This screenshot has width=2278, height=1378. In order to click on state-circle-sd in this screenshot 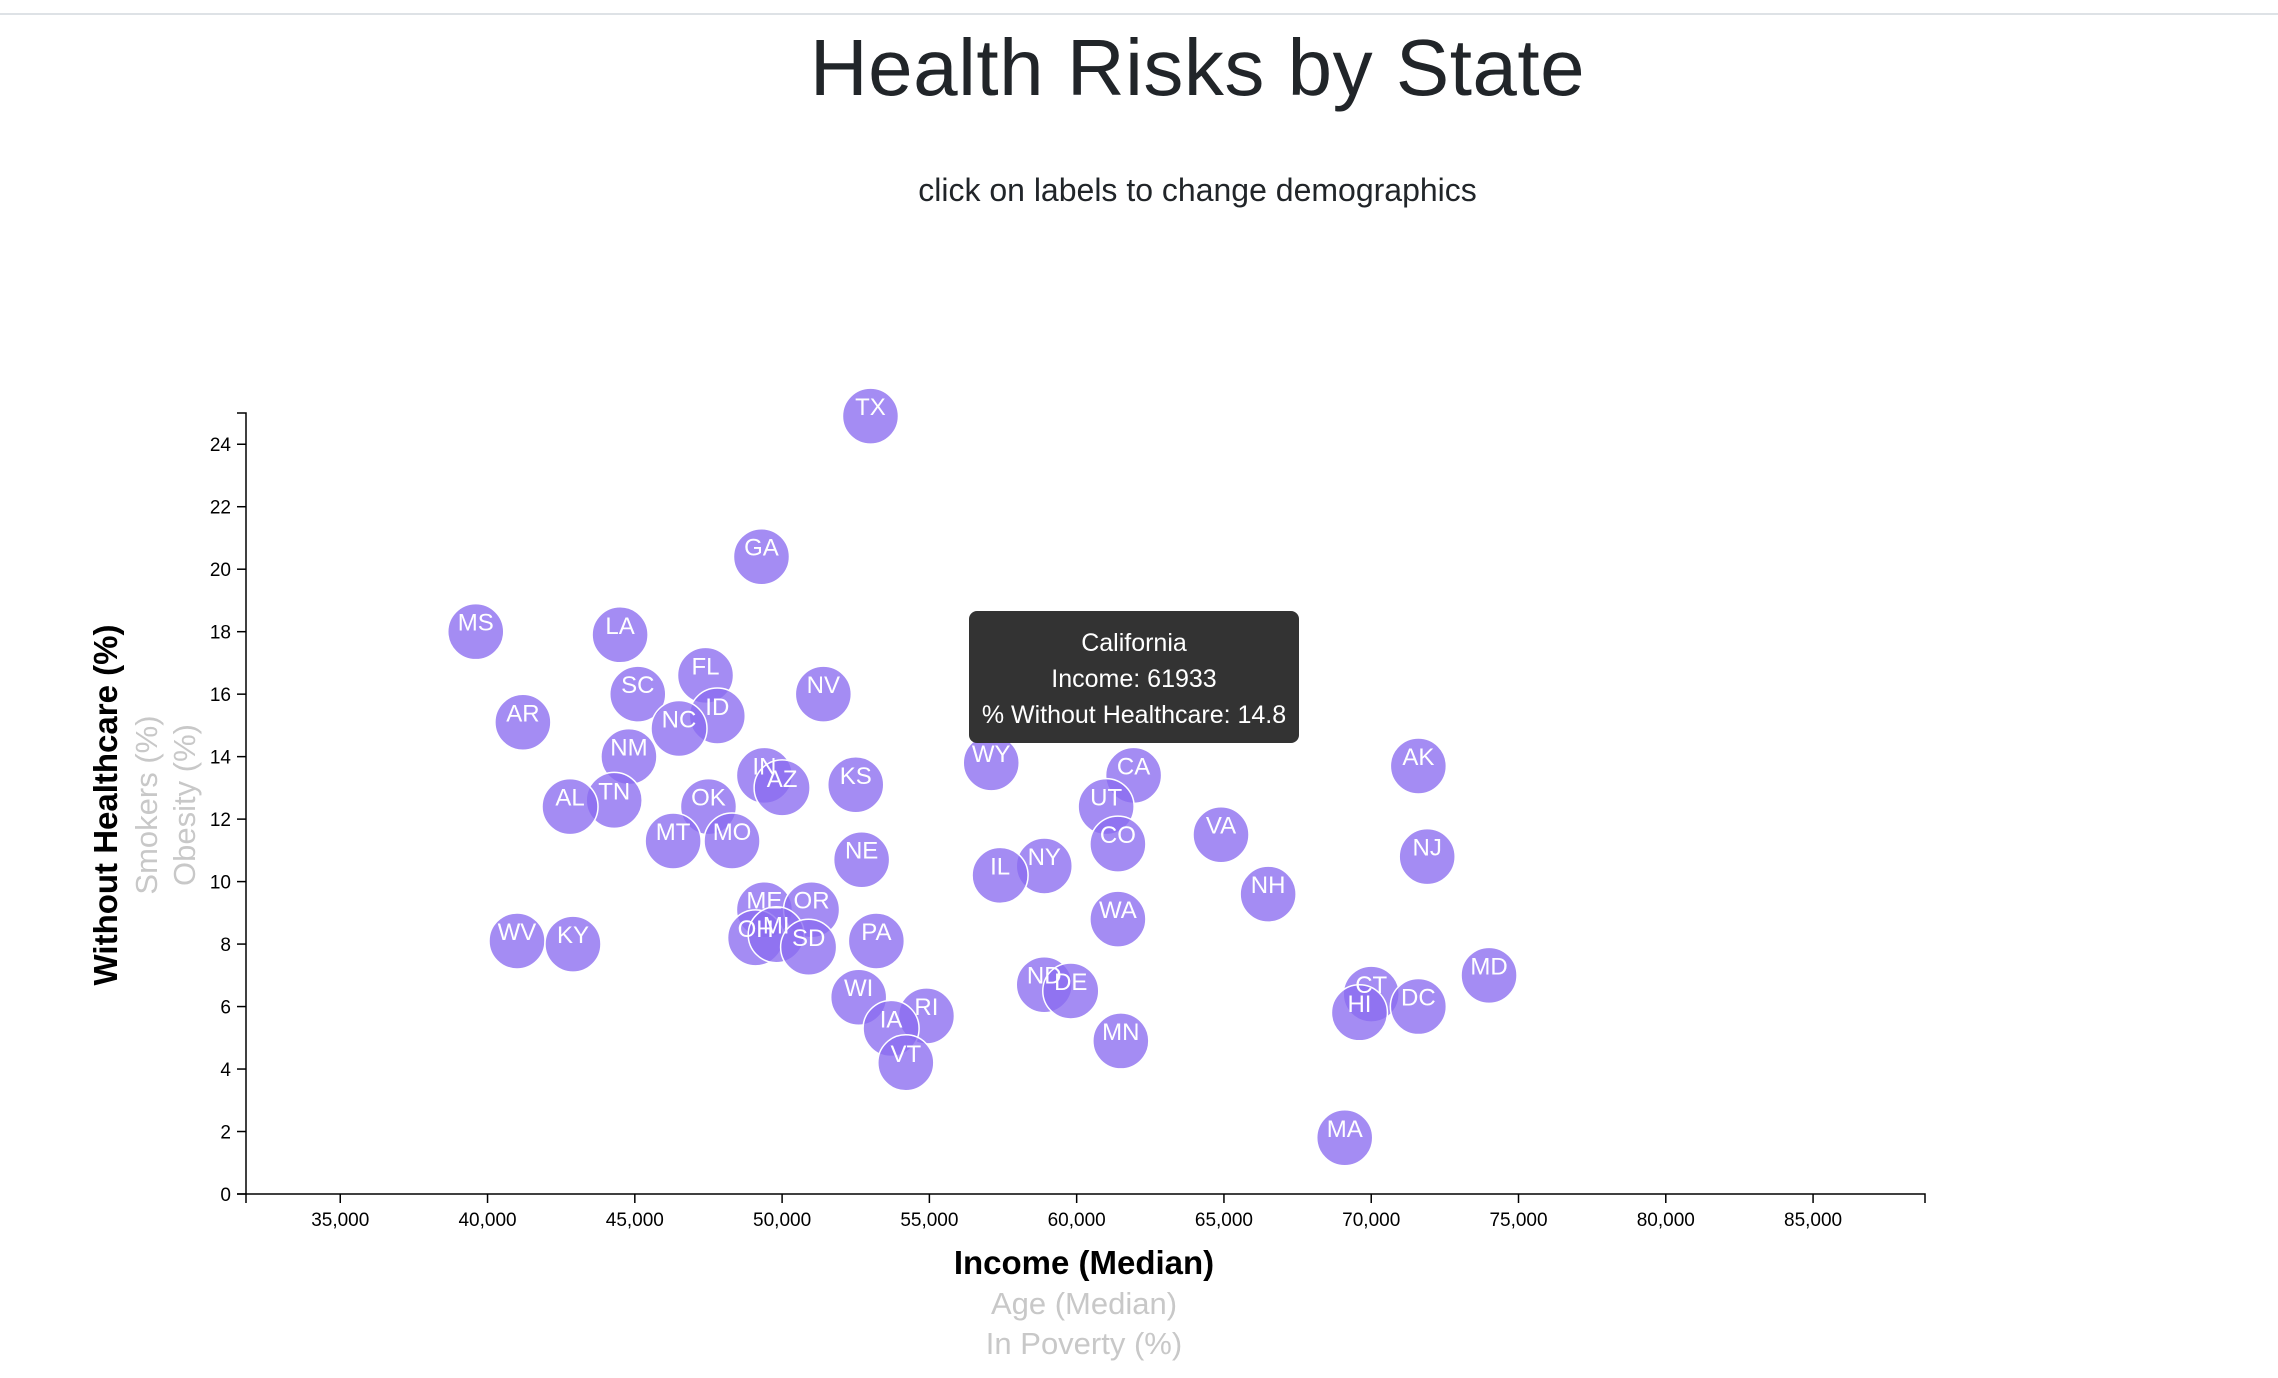, I will do `click(808, 947)`.